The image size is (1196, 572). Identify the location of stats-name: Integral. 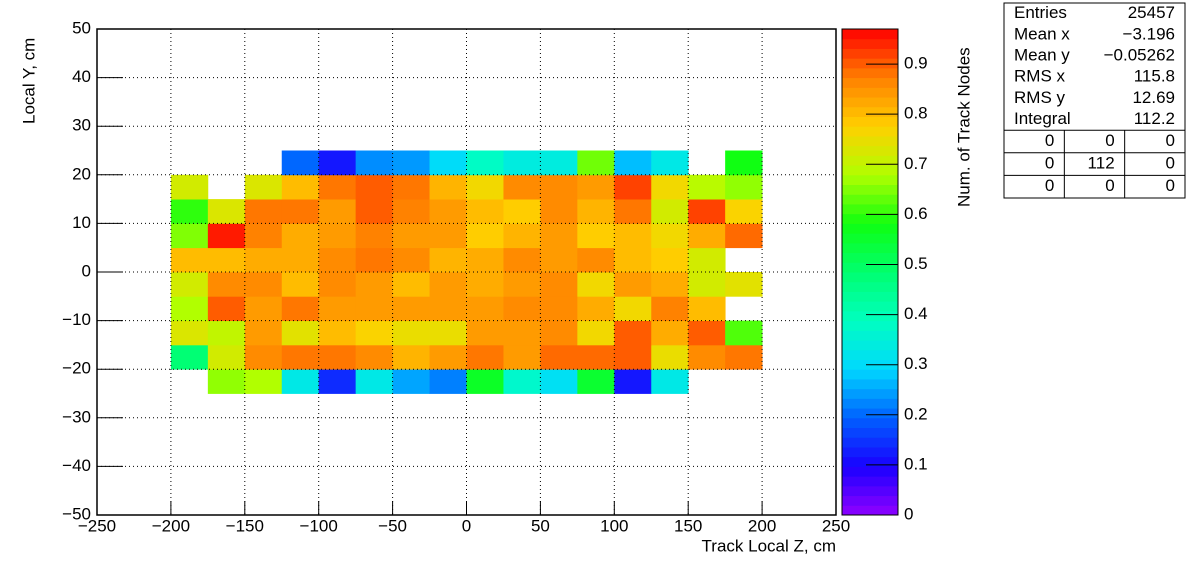
(1042, 118).